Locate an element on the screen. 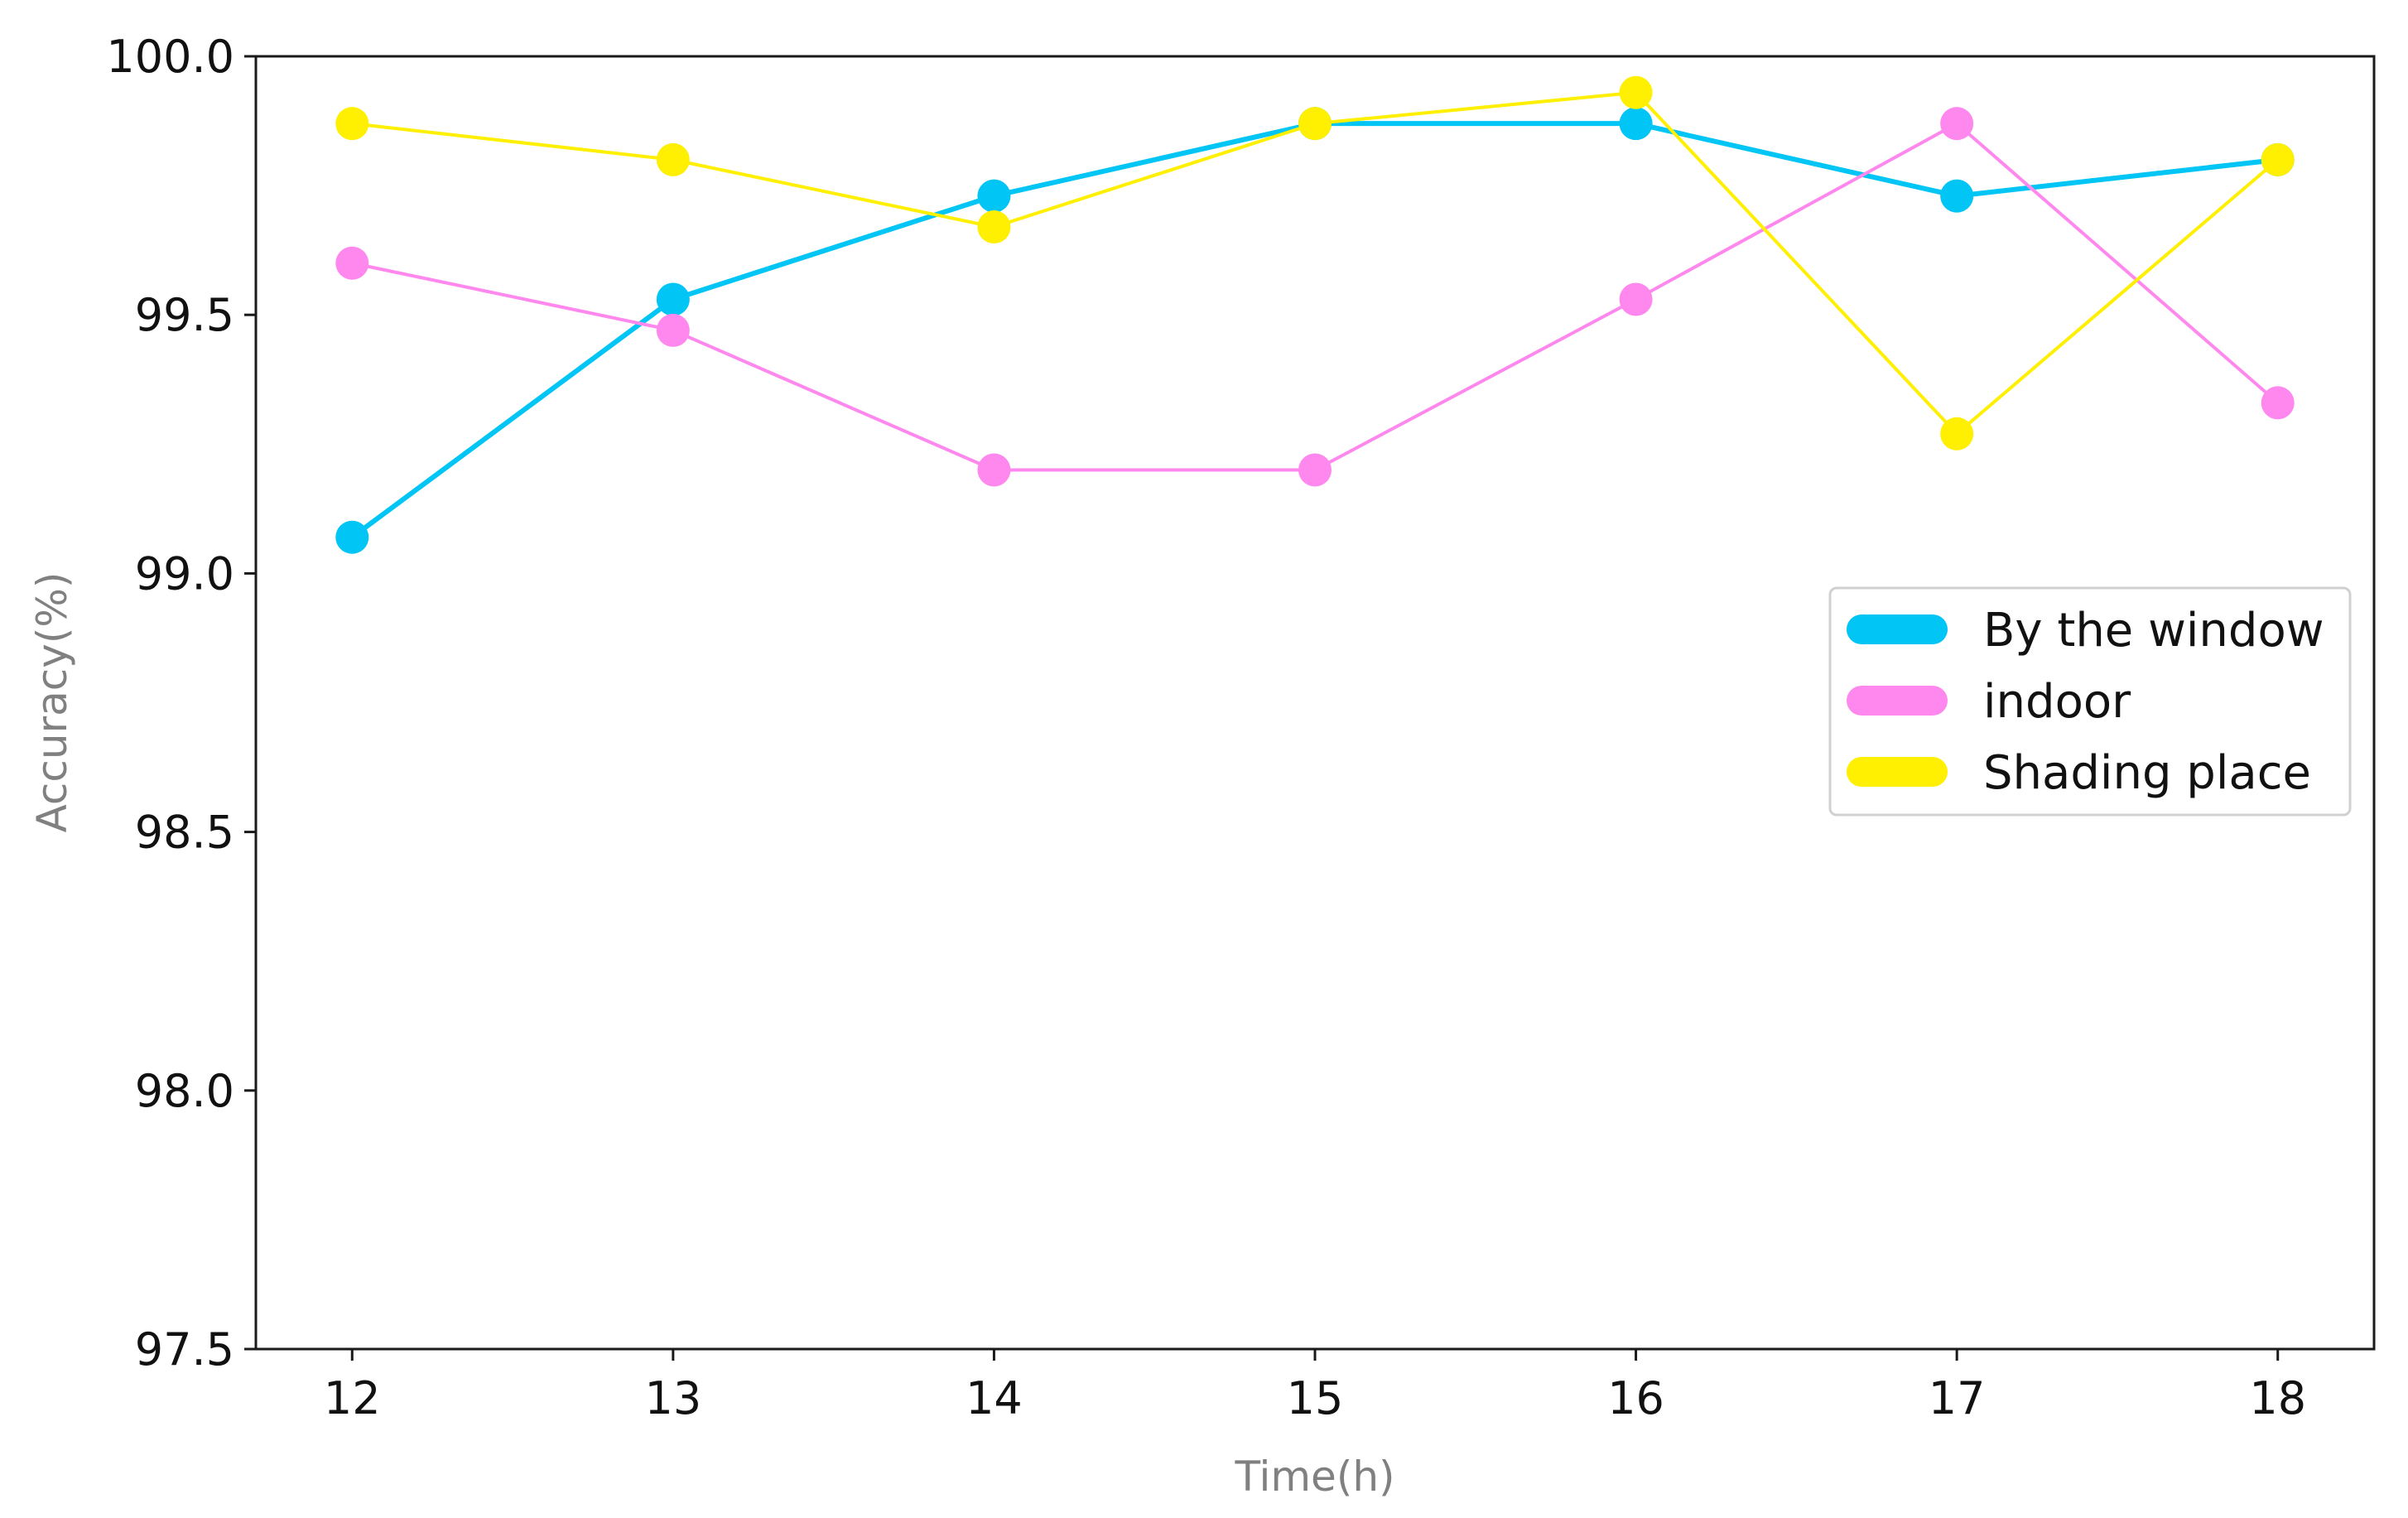  x-tick-label: 14 is located at coordinates (995, 1398).